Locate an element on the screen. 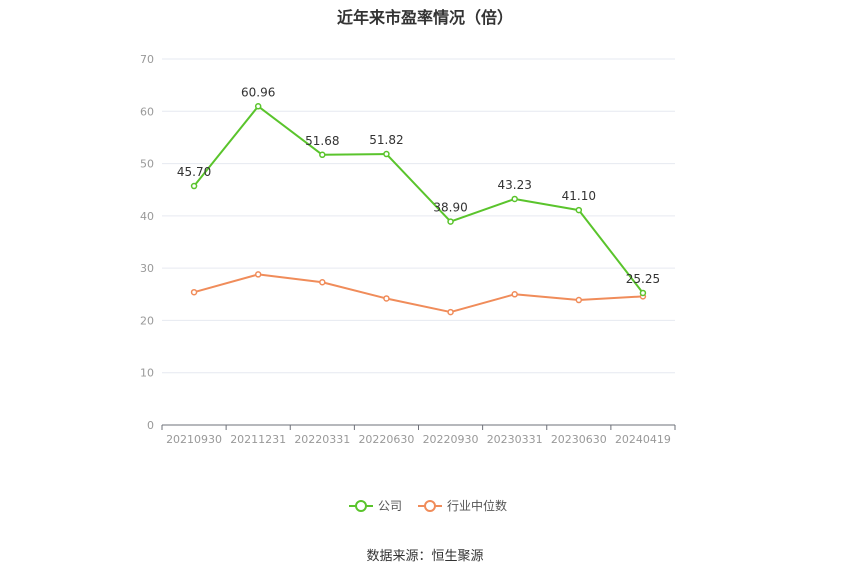  legend-label: 公司 is located at coordinates (390, 506).